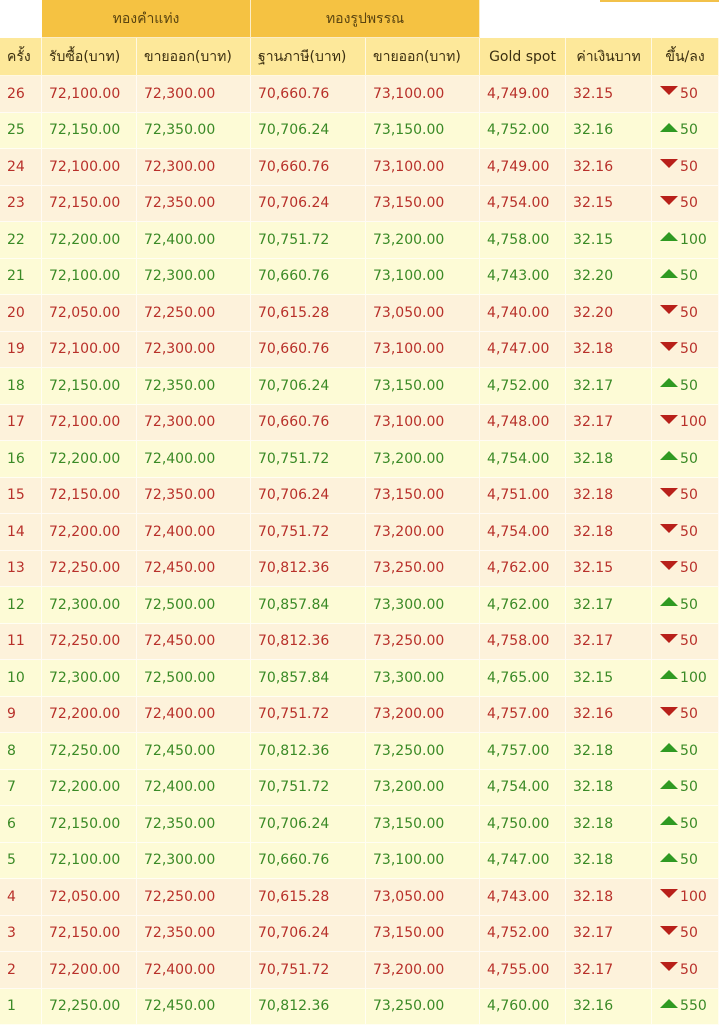  Describe the element at coordinates (21, 605) in the screenshot. I see `cell-round: 12` at that location.